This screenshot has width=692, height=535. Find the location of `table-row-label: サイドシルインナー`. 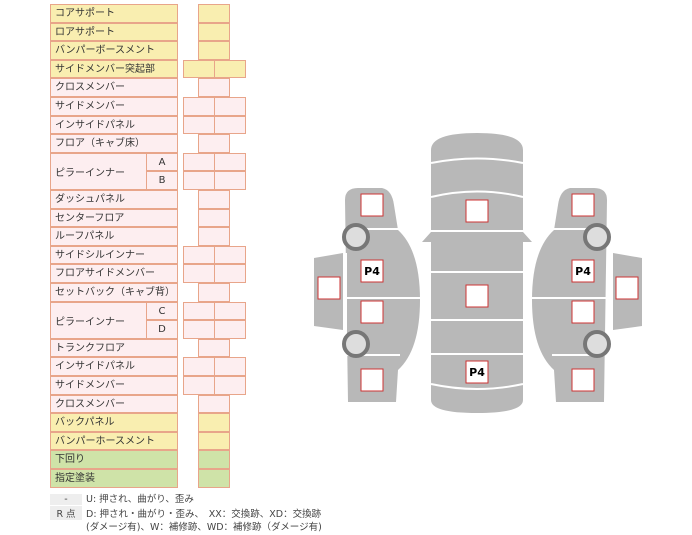

table-row-label: サイドシルインナー is located at coordinates (114, 255).